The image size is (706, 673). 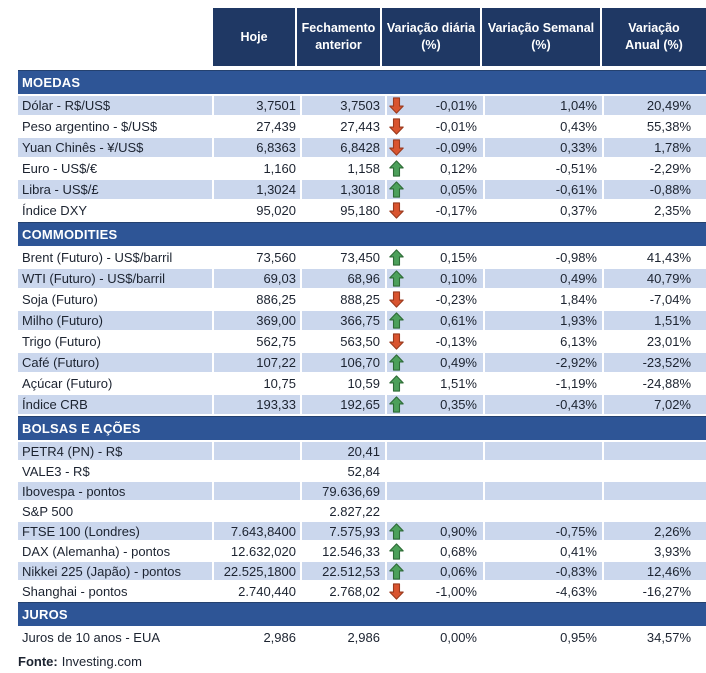 What do you see at coordinates (654, 147) in the screenshot?
I see `cell-variacao-anual: 1,78%` at bounding box center [654, 147].